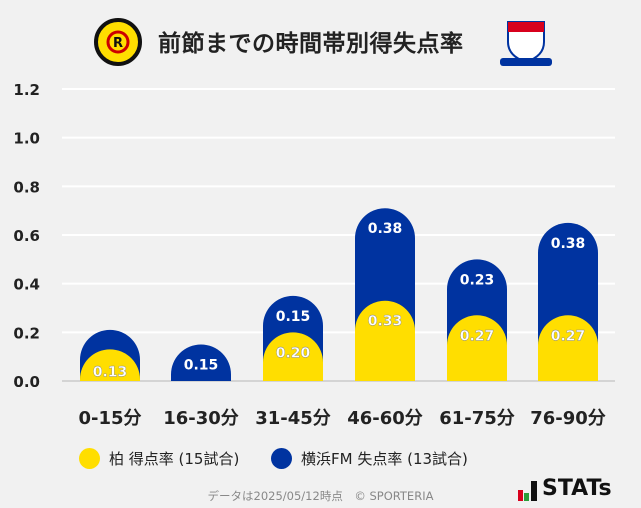 Image resolution: width=641 pixels, height=508 pixels. I want to click on data-label-yokohama: 0.23, so click(477, 280).